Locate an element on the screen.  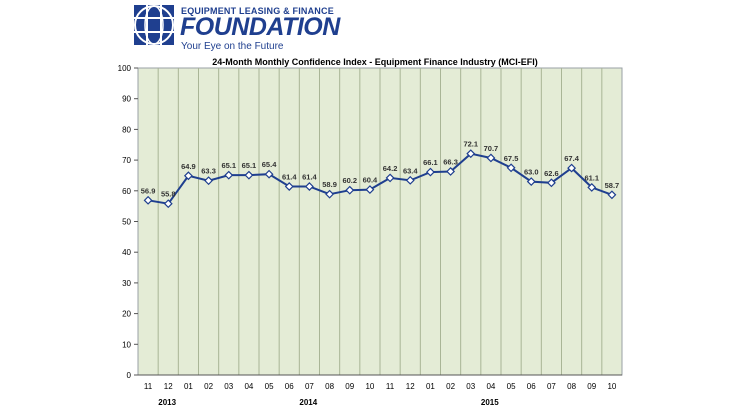
globe-logo-icon is located at coordinates (154, 25).